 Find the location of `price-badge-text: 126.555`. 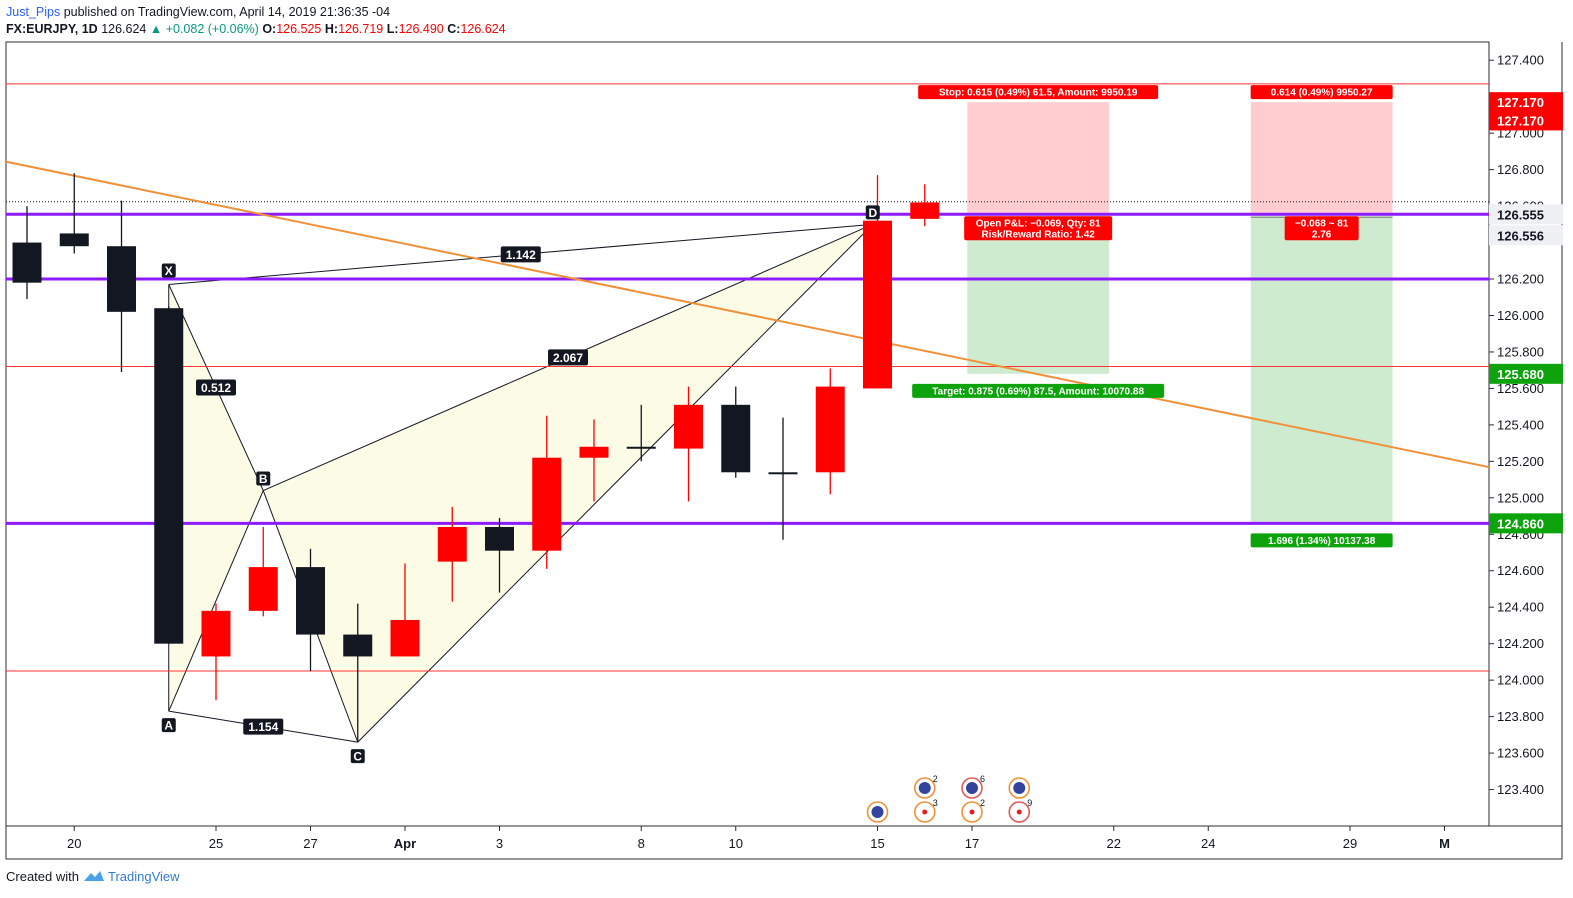

price-badge-text: 126.555 is located at coordinates (1520, 214).